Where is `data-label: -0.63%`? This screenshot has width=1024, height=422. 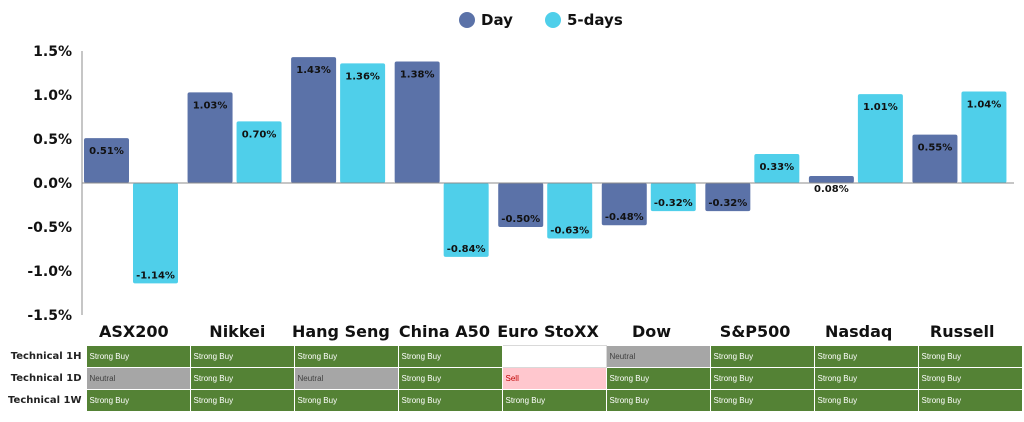
data-label: -0.63% is located at coordinates (569, 230).